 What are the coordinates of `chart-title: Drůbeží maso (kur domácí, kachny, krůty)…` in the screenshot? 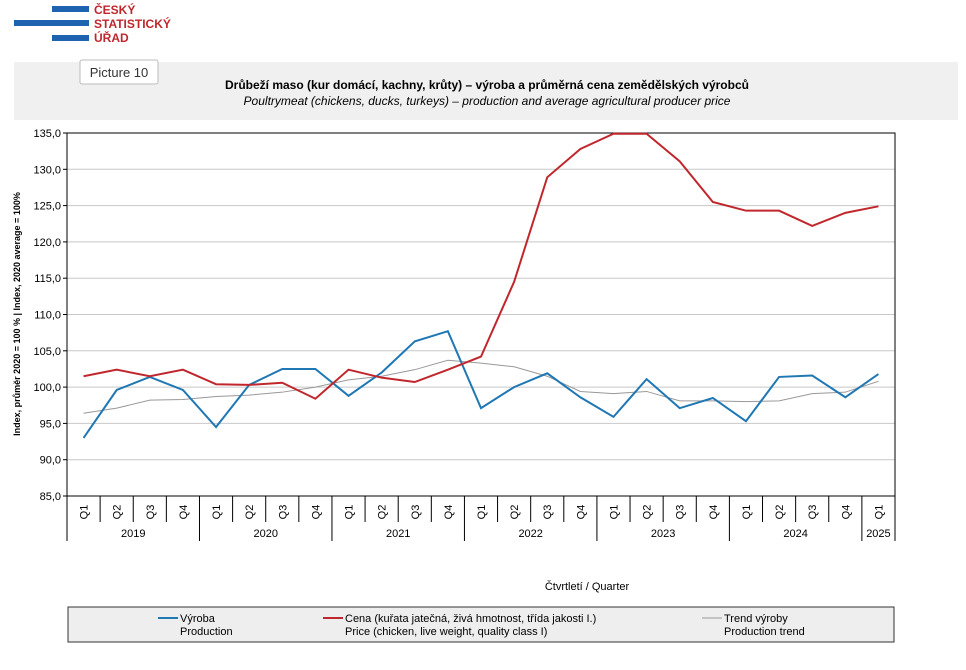 It's located at (487, 85).